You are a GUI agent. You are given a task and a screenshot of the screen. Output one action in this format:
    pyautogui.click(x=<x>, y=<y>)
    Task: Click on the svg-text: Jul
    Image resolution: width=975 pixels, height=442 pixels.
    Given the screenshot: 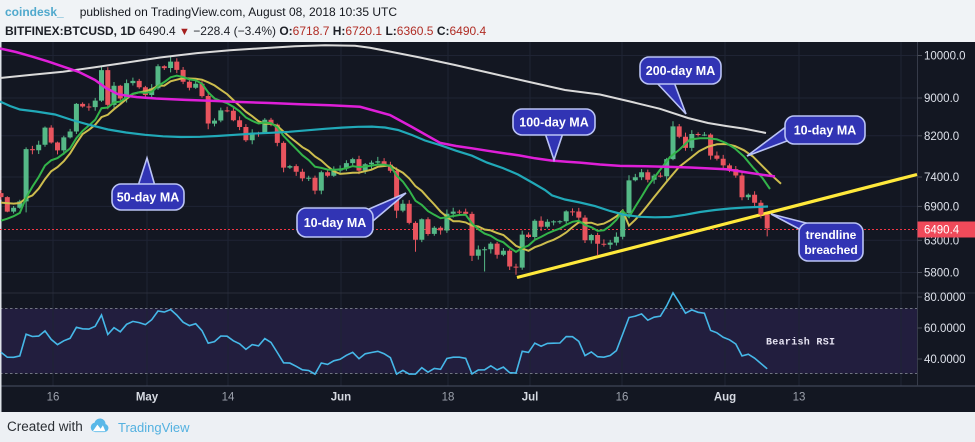 What is the action you would take?
    pyautogui.click(x=530, y=398)
    